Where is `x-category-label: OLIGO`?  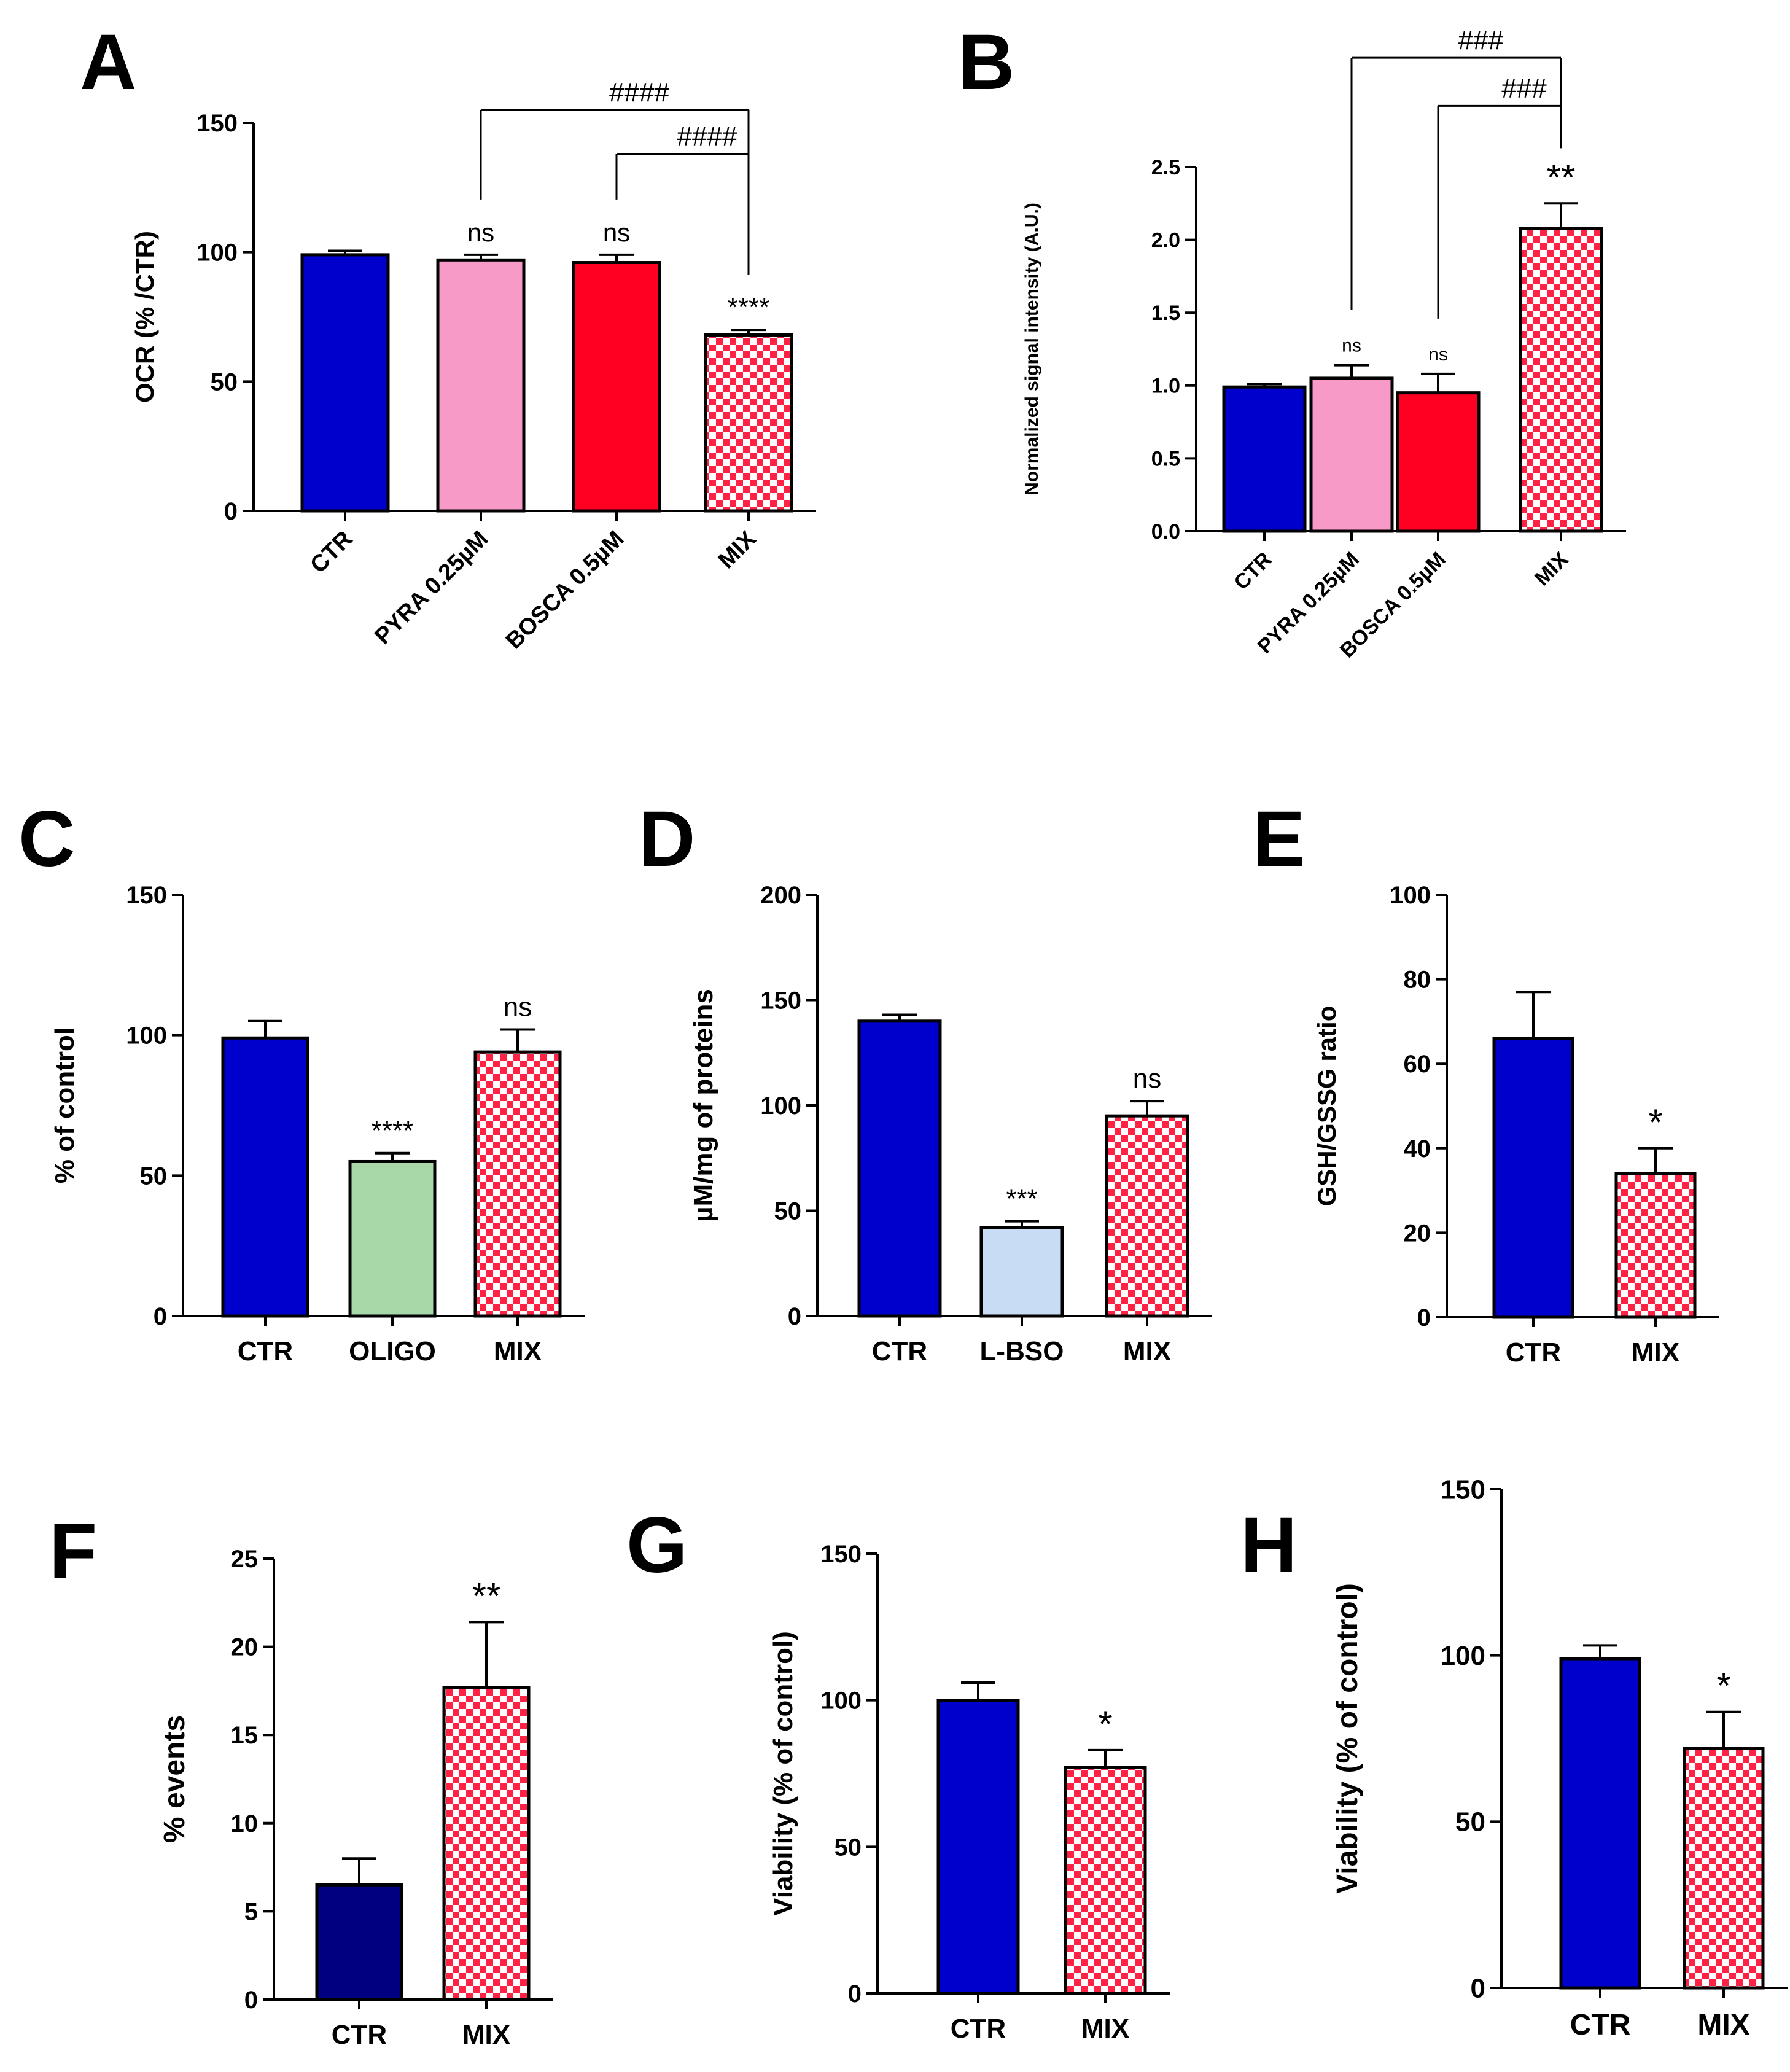
x-category-label: OLIGO is located at coordinates (393, 1351).